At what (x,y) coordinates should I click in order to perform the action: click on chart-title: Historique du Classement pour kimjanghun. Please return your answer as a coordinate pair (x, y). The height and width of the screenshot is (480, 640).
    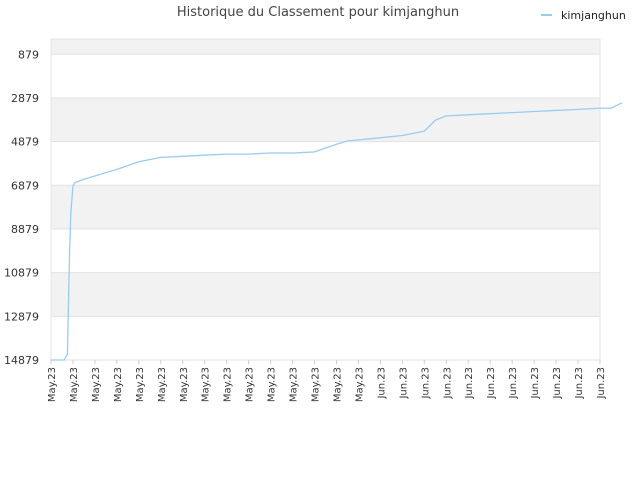
    Looking at the image, I should click on (318, 12).